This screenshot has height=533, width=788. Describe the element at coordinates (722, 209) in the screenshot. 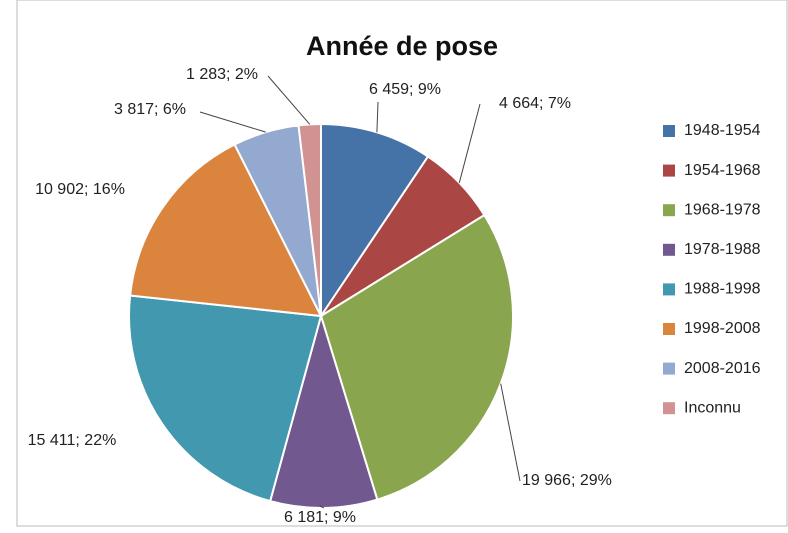

I see `legend-label: 1968-1978` at that location.